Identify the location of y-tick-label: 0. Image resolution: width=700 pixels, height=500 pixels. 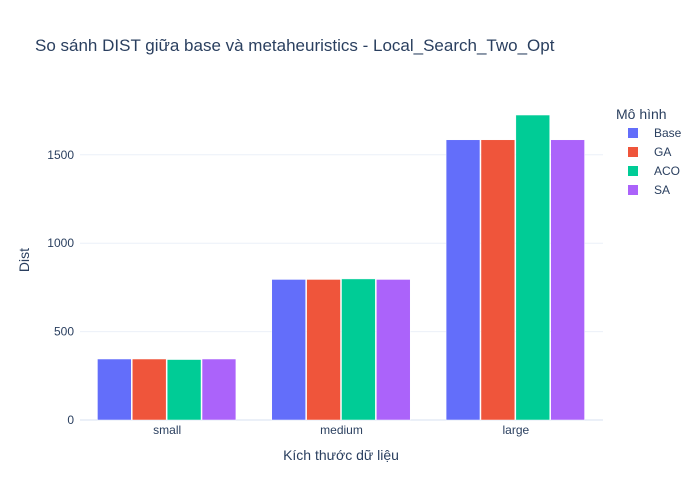
(70, 420).